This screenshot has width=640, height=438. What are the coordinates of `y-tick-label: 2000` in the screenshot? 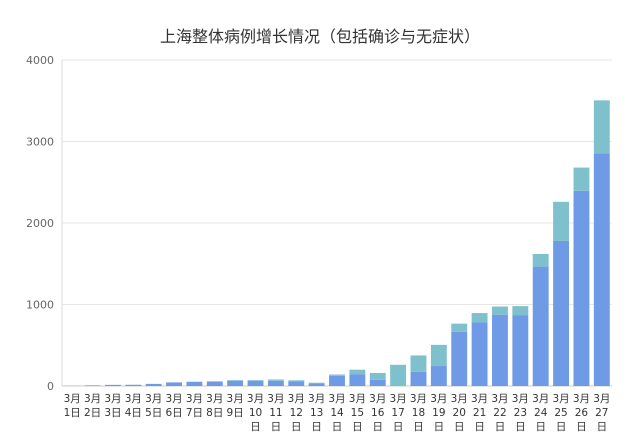 It's located at (40, 223).